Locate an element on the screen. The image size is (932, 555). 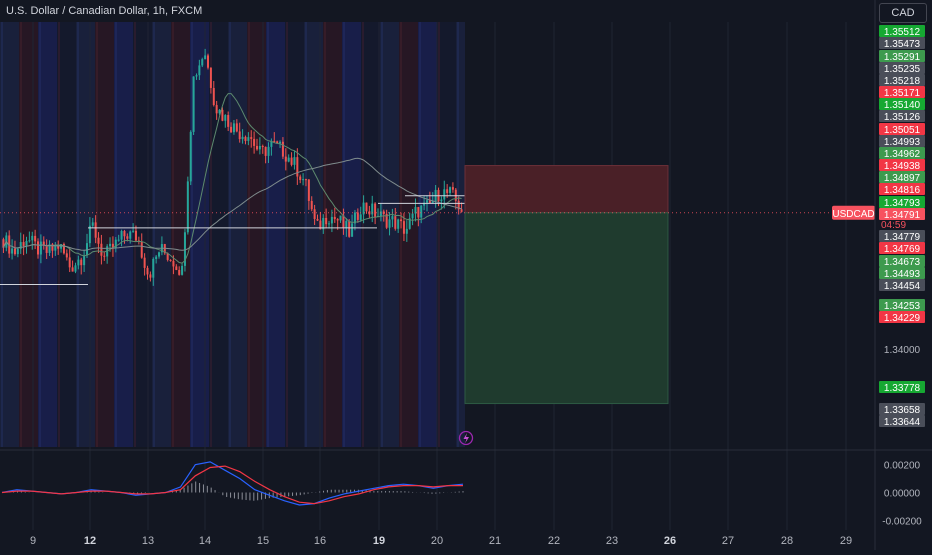
x-tick-label: 21 is located at coordinates (495, 541).